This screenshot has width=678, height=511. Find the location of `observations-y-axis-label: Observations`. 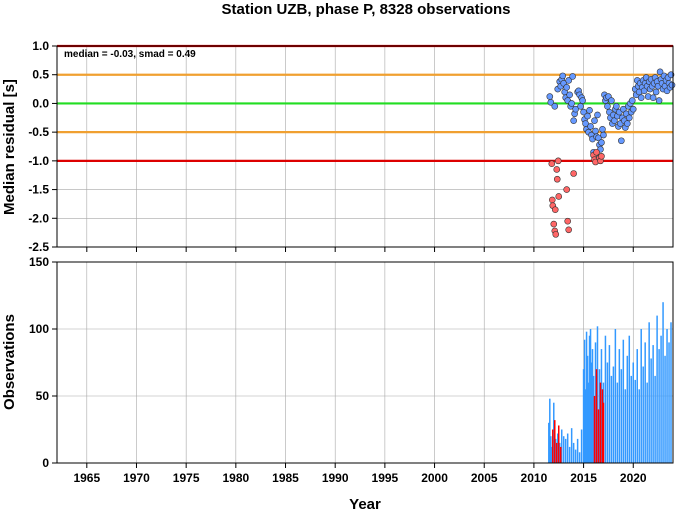

observations-y-axis-label: Observations is located at coordinates (9, 362).